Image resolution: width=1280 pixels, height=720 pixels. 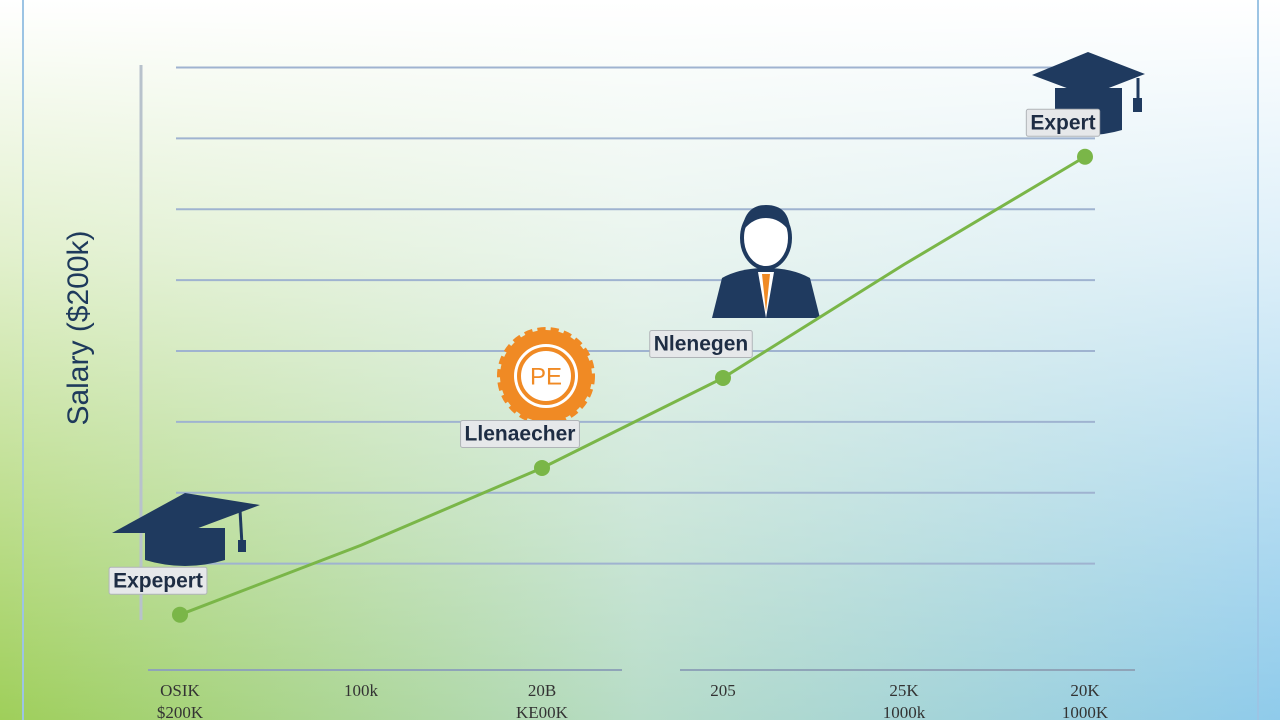 I want to click on annotation: Llenaecher, so click(x=520, y=434).